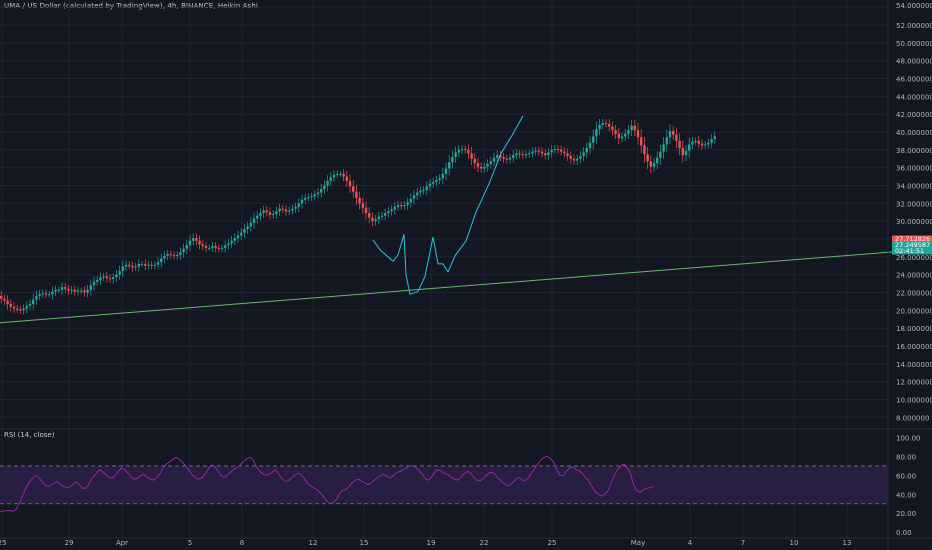  I want to click on freehand-drawing, so click(448, 205).